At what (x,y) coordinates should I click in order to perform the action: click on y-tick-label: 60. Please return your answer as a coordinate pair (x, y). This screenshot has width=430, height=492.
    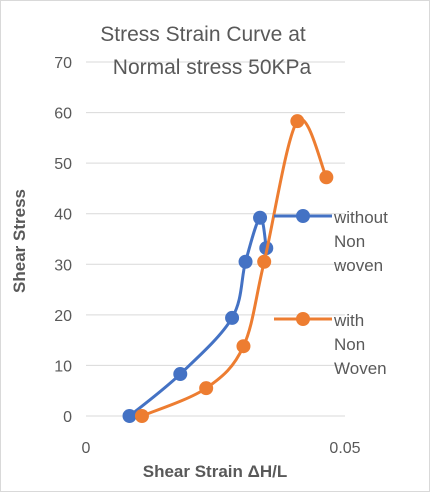
    Looking at the image, I should click on (63, 114).